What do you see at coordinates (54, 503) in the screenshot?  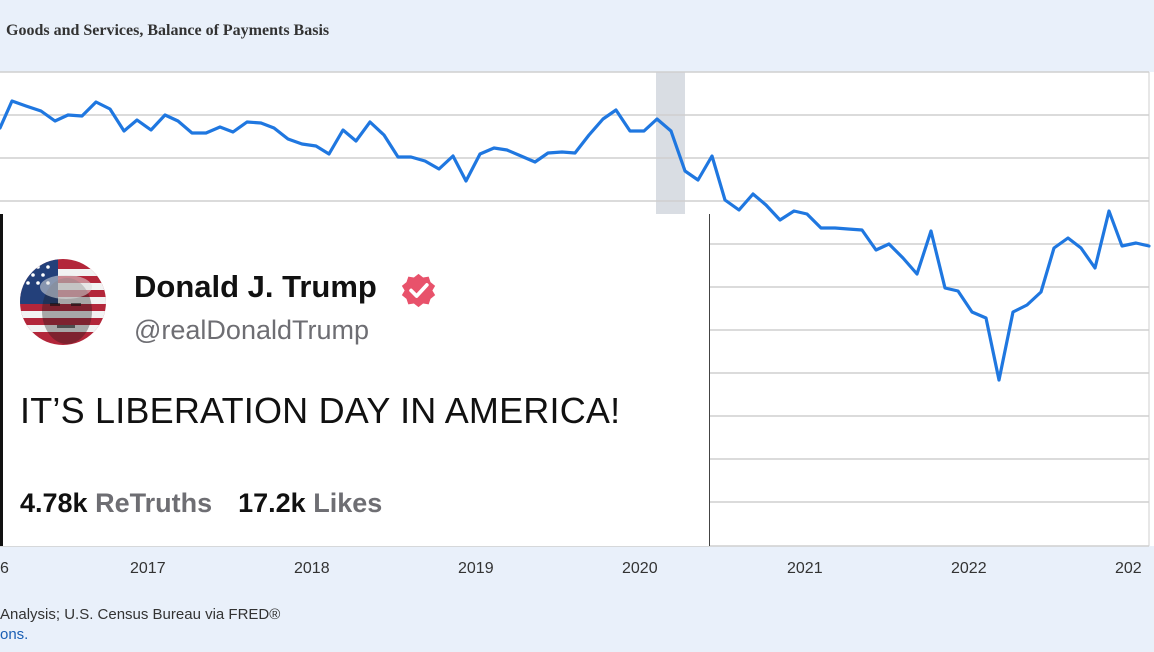 I see `retruths-count: 4.78k` at bounding box center [54, 503].